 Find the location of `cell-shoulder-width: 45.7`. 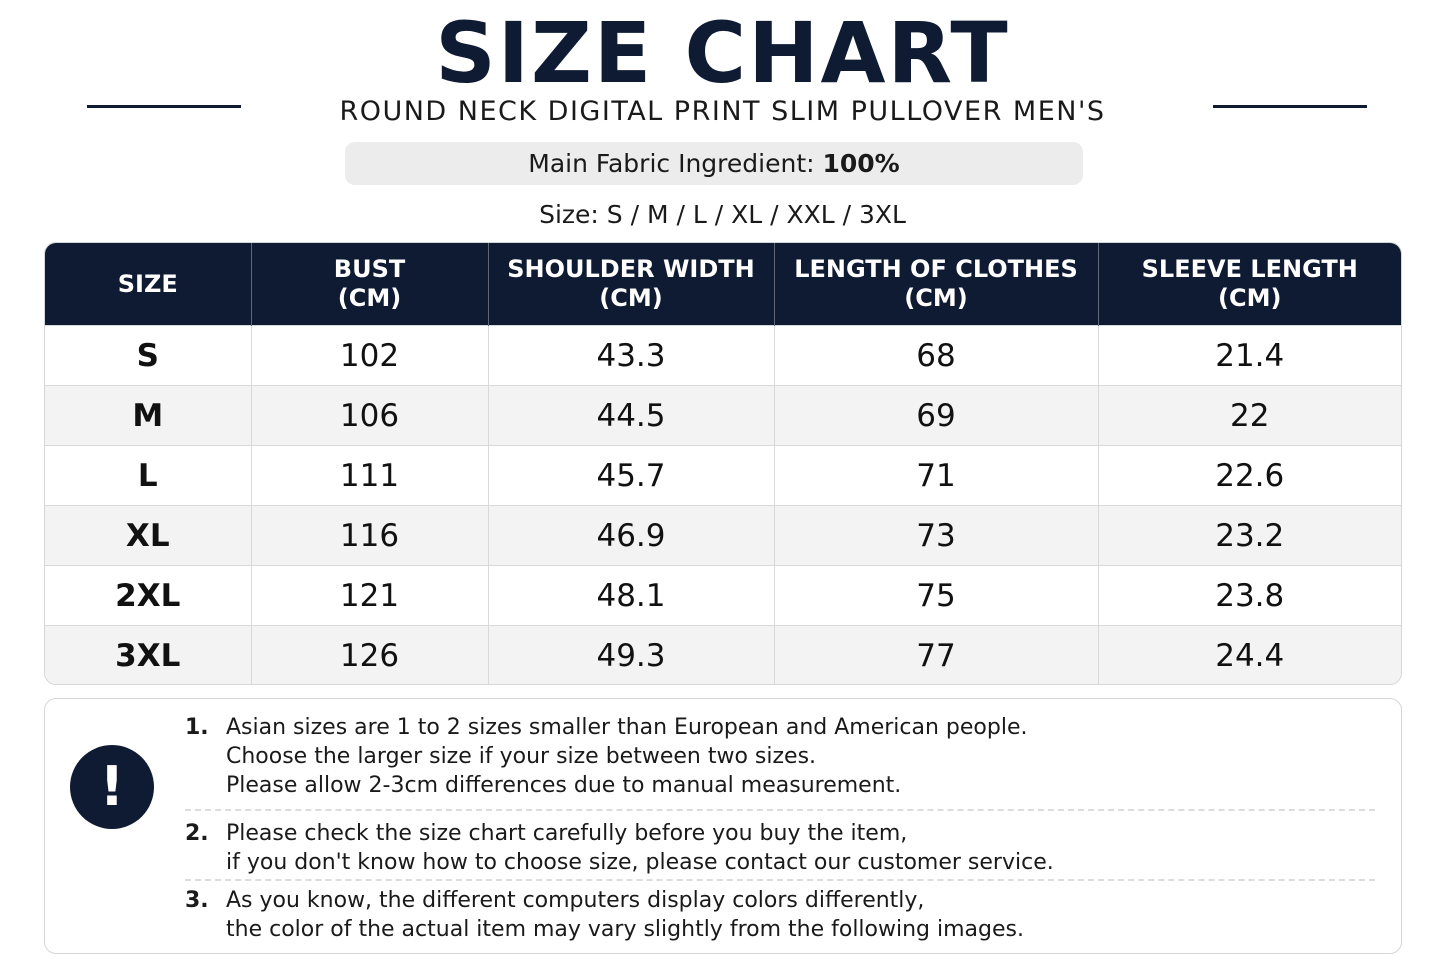

cell-shoulder-width: 45.7 is located at coordinates (631, 475).